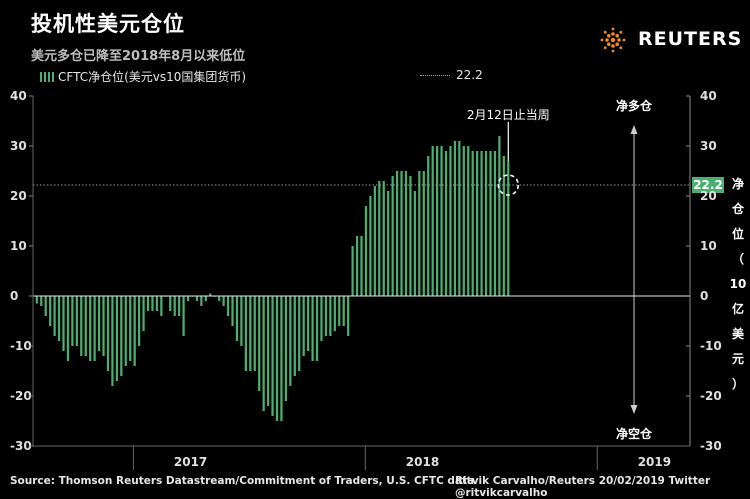 The image size is (750, 499). What do you see at coordinates (613, 40) in the screenshot?
I see `reuters-logo-icon` at bounding box center [613, 40].